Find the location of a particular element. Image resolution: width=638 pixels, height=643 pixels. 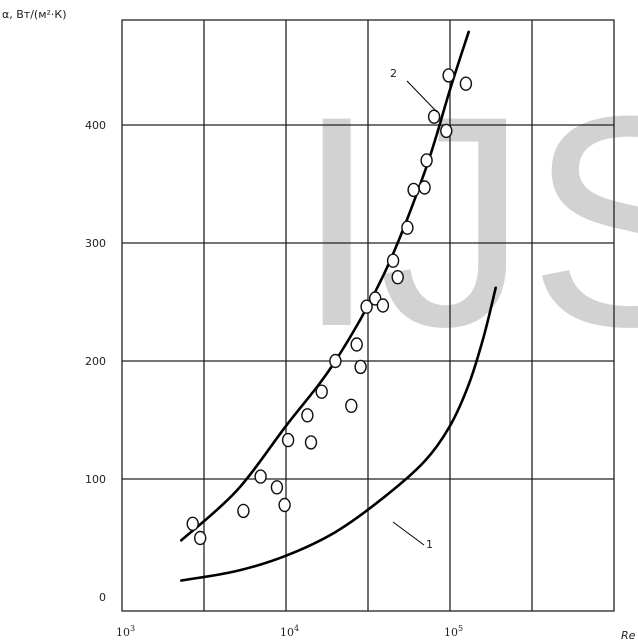

y-tick-label: 100 is located at coordinates (95, 479).